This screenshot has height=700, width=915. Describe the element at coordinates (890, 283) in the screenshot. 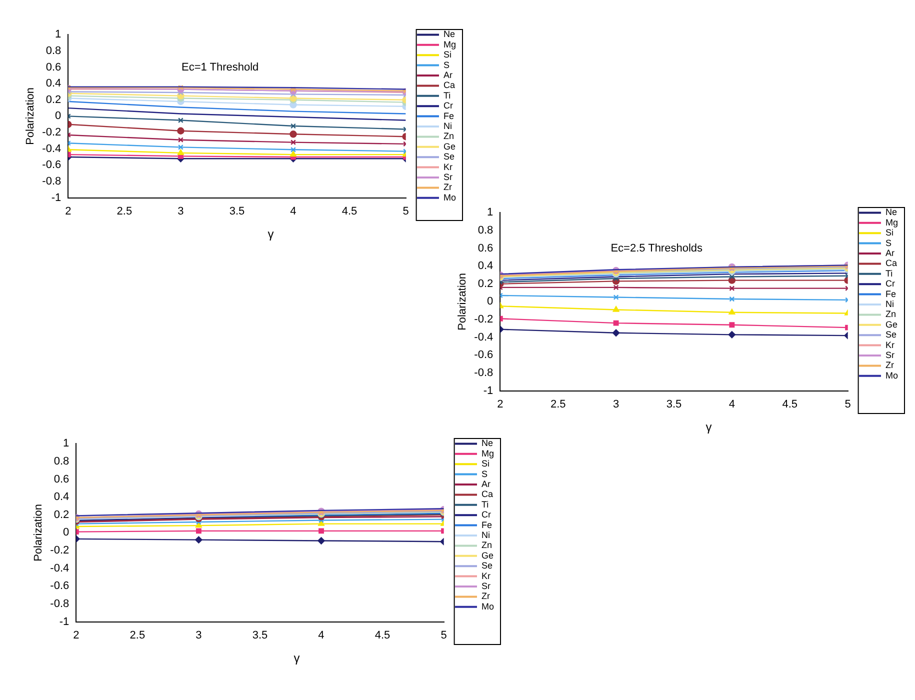

I see `legend-label: Cr` at that location.